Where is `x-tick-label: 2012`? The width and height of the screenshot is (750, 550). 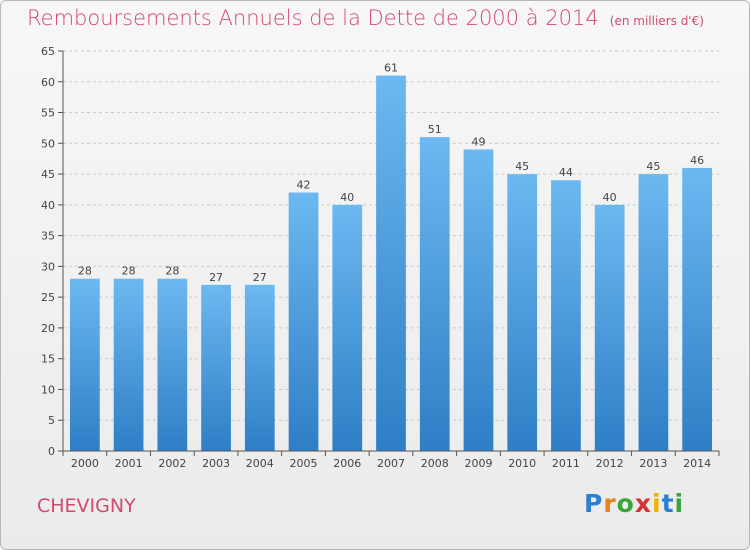 x-tick-label: 2012 is located at coordinates (610, 463).